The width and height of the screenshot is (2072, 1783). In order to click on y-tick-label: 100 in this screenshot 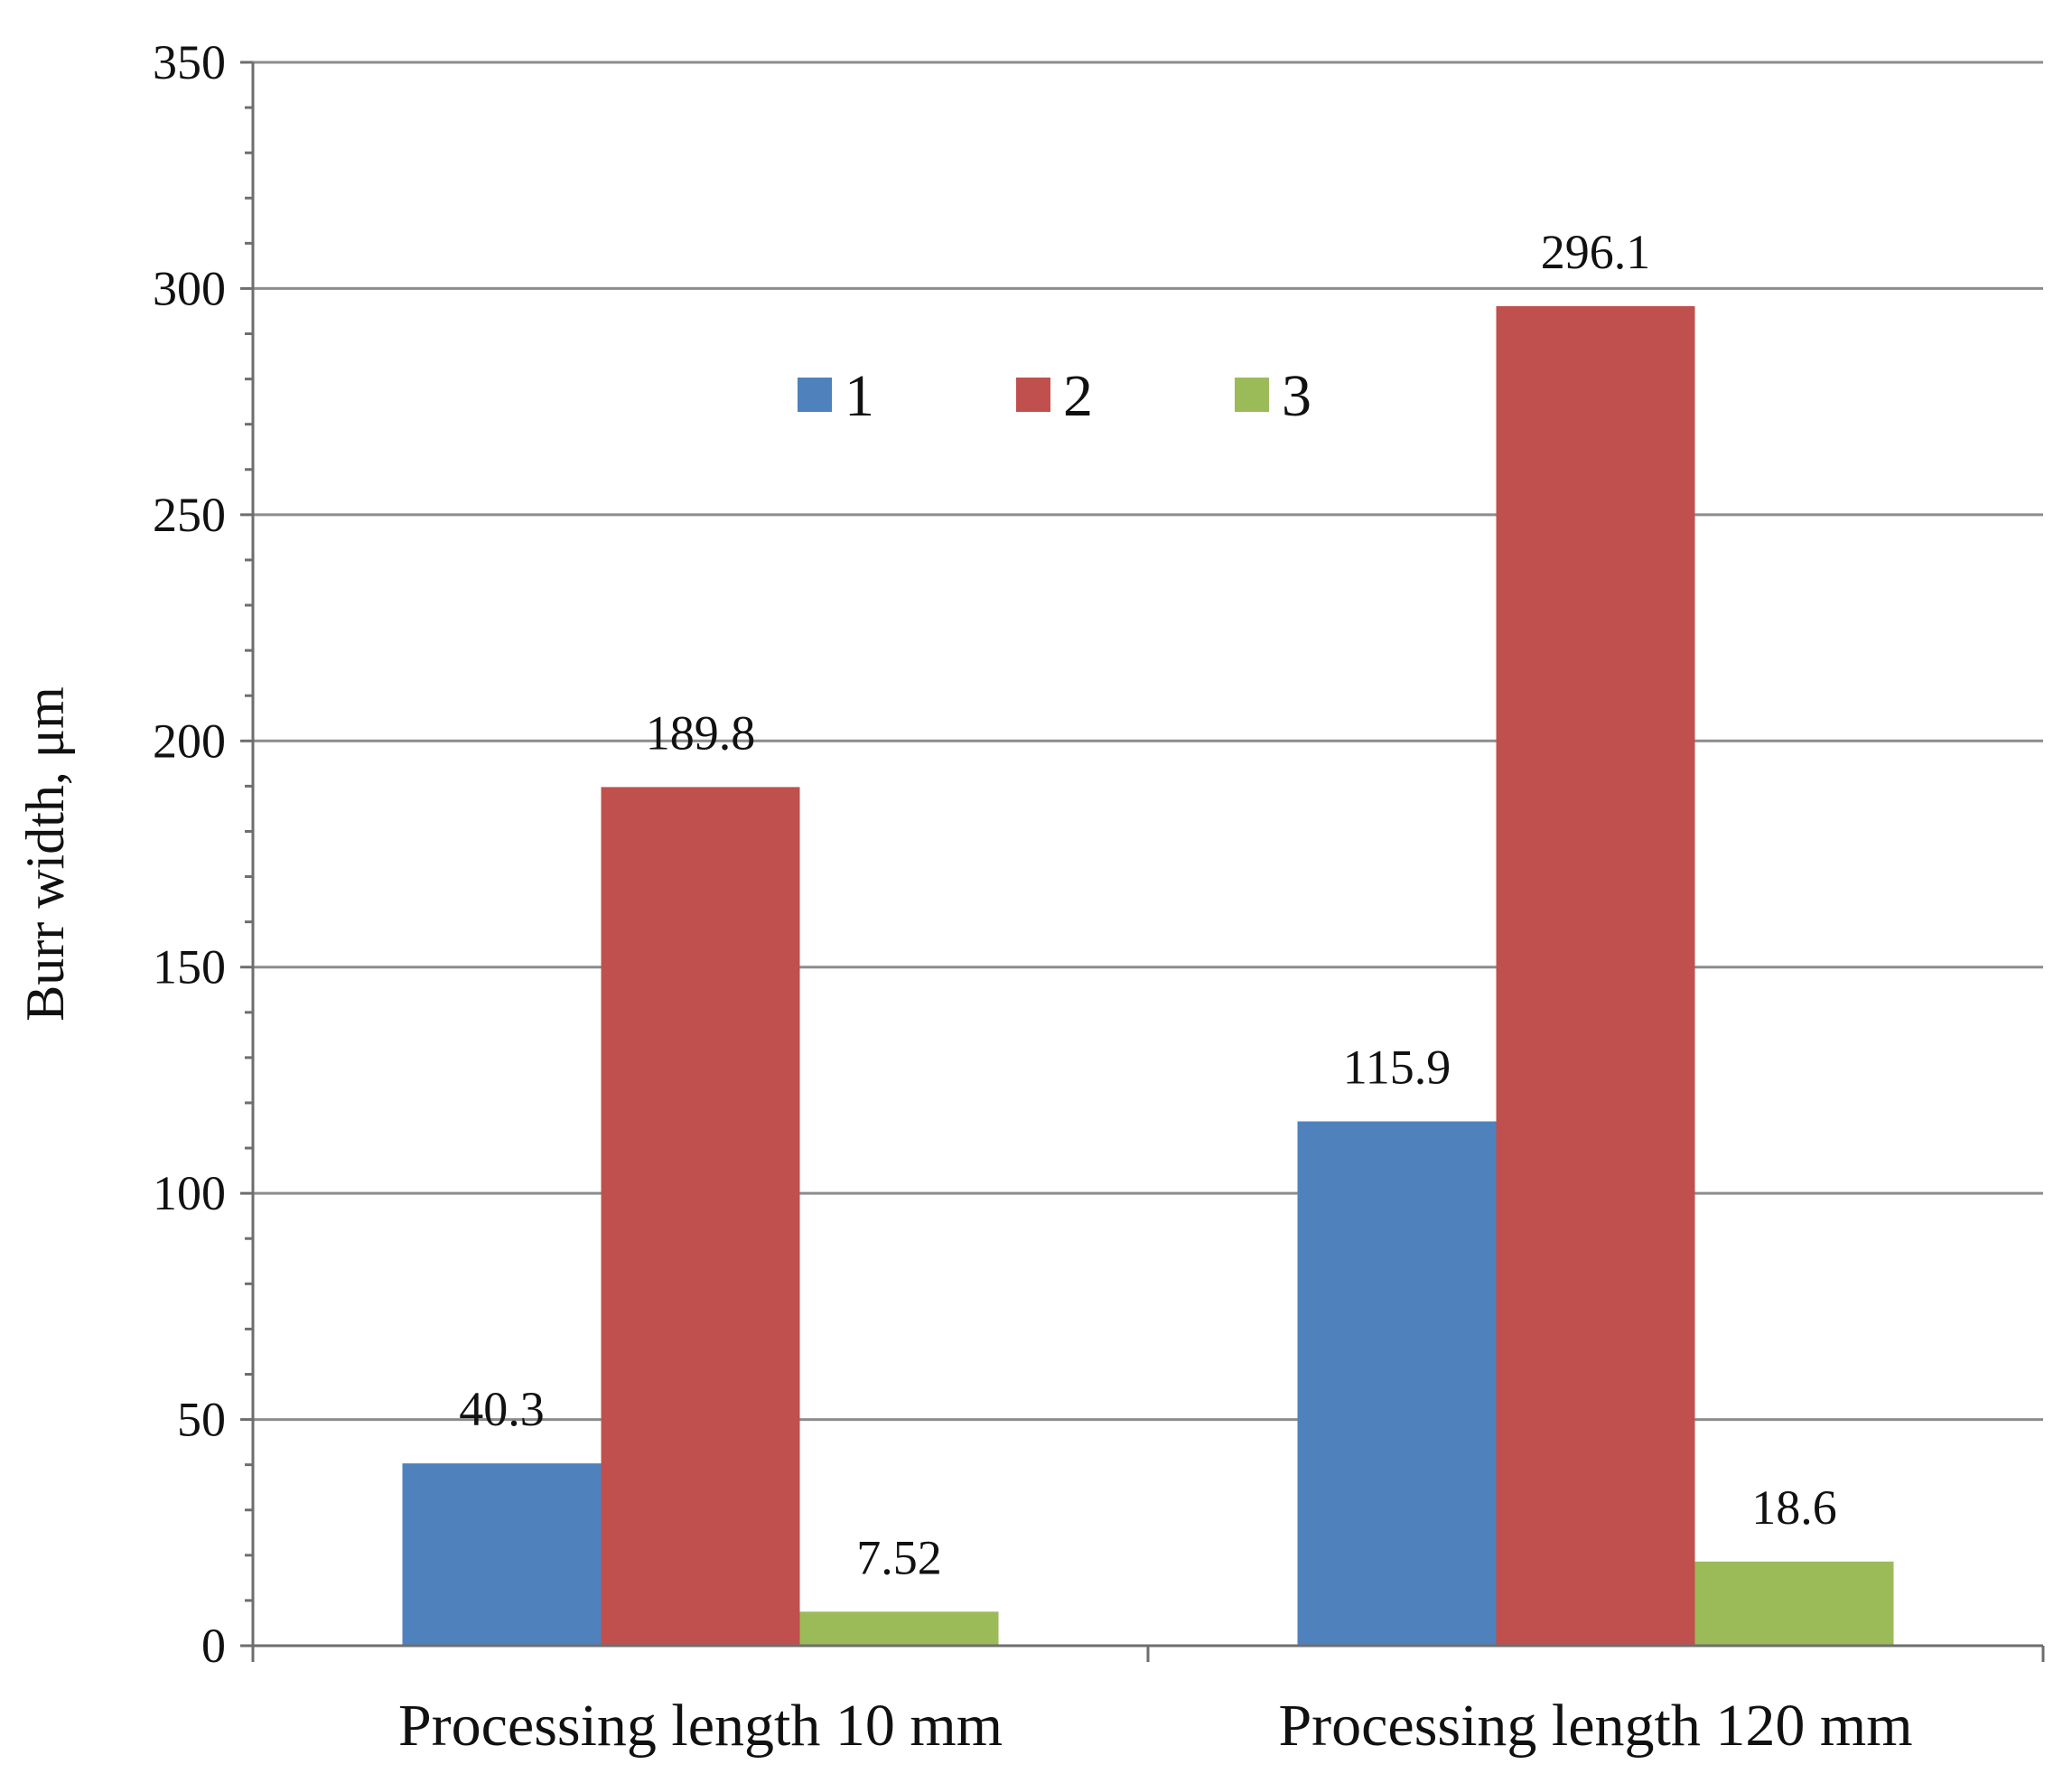, I will do `click(189, 1193)`.